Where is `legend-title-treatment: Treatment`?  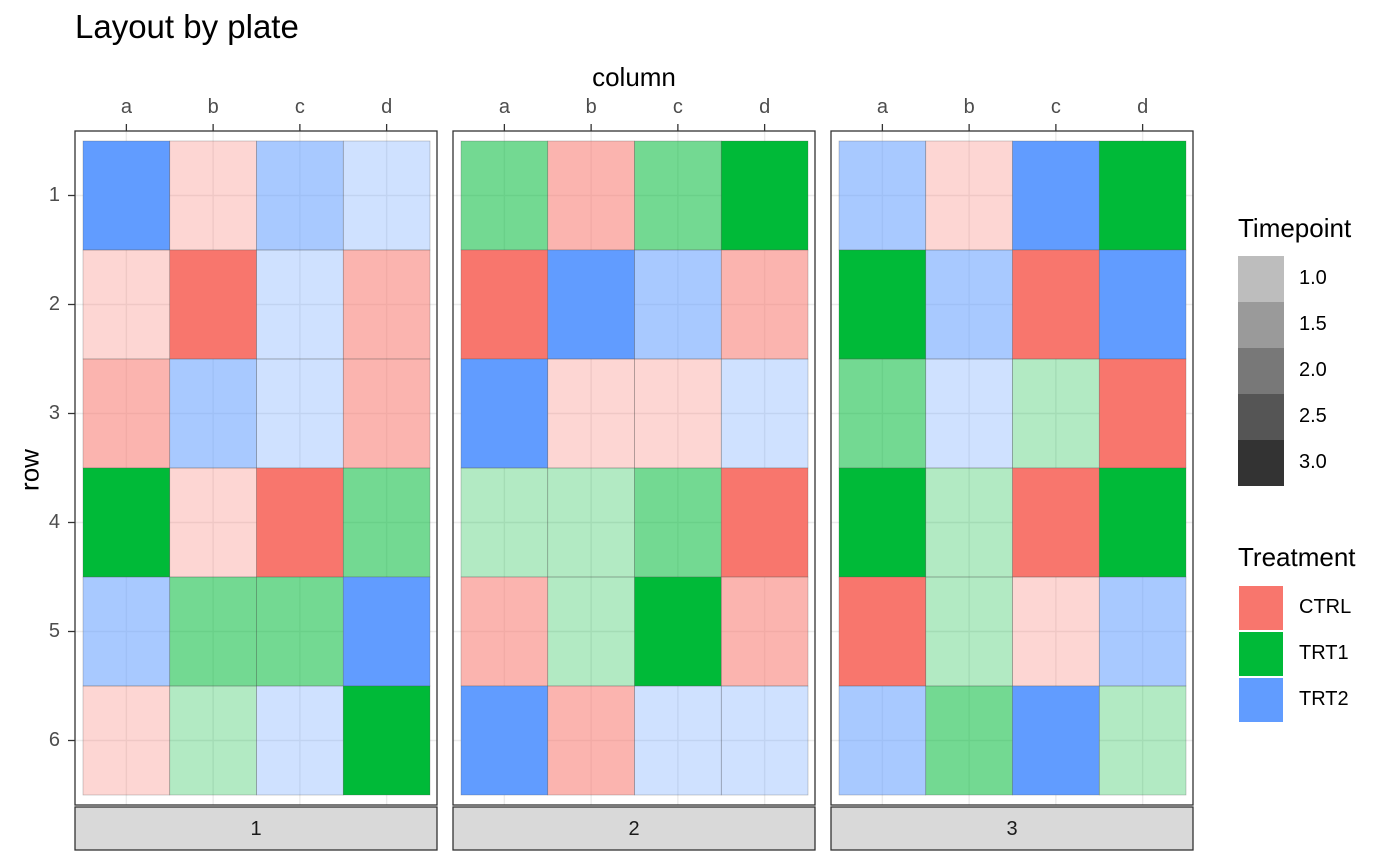
legend-title-treatment: Treatment is located at coordinates (1297, 557).